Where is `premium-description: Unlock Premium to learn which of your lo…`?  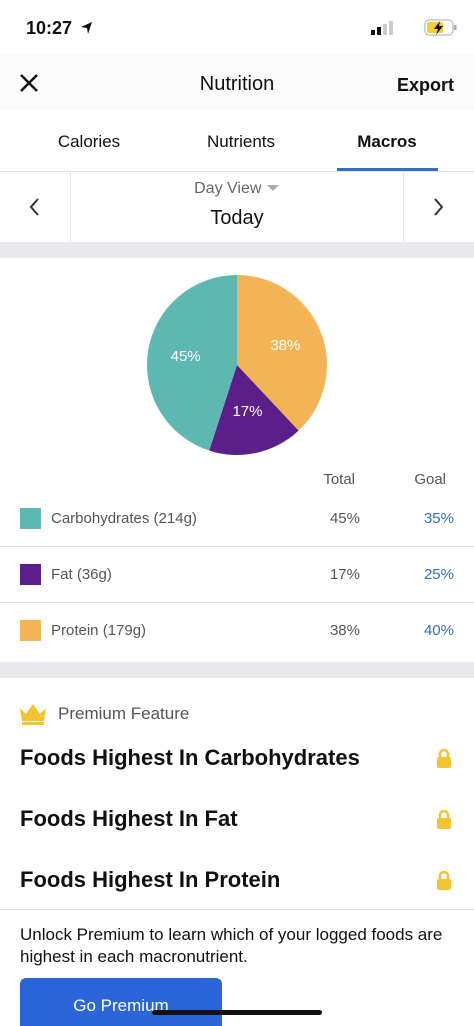 premium-description: Unlock Premium to learn which of your lo… is located at coordinates (231, 945).